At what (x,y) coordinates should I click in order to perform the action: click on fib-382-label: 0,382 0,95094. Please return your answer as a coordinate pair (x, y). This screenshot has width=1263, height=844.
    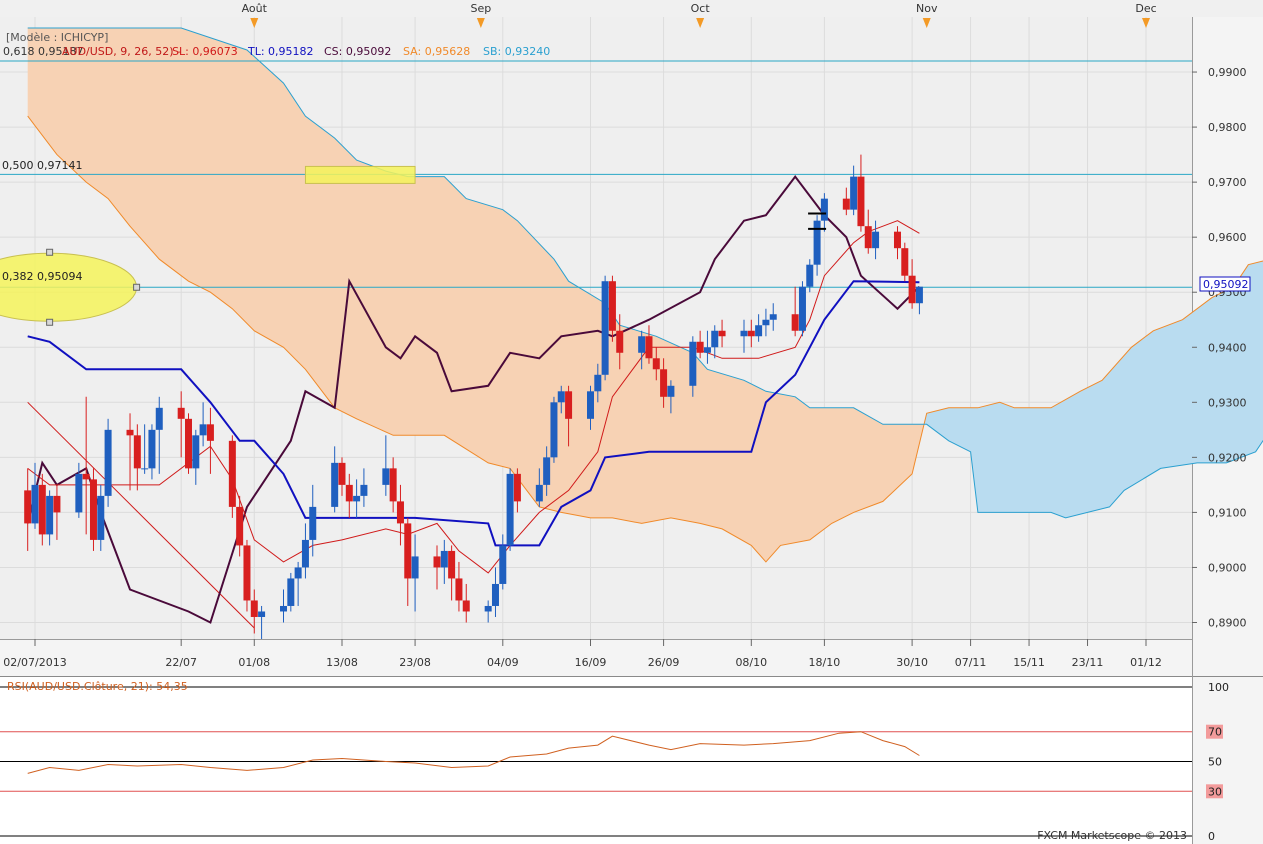
    Looking at the image, I should click on (42, 276).